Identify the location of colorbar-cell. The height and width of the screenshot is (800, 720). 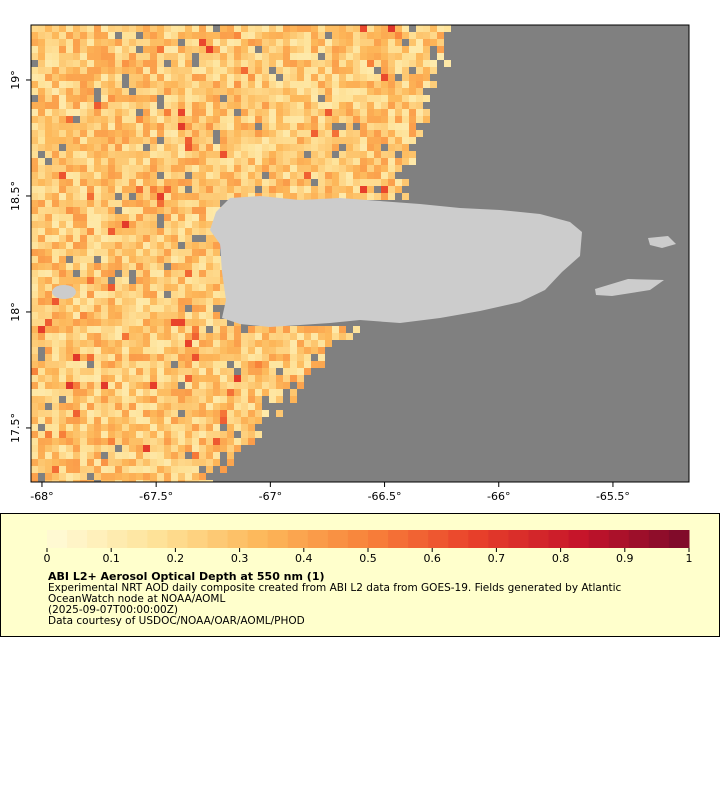
(438, 539).